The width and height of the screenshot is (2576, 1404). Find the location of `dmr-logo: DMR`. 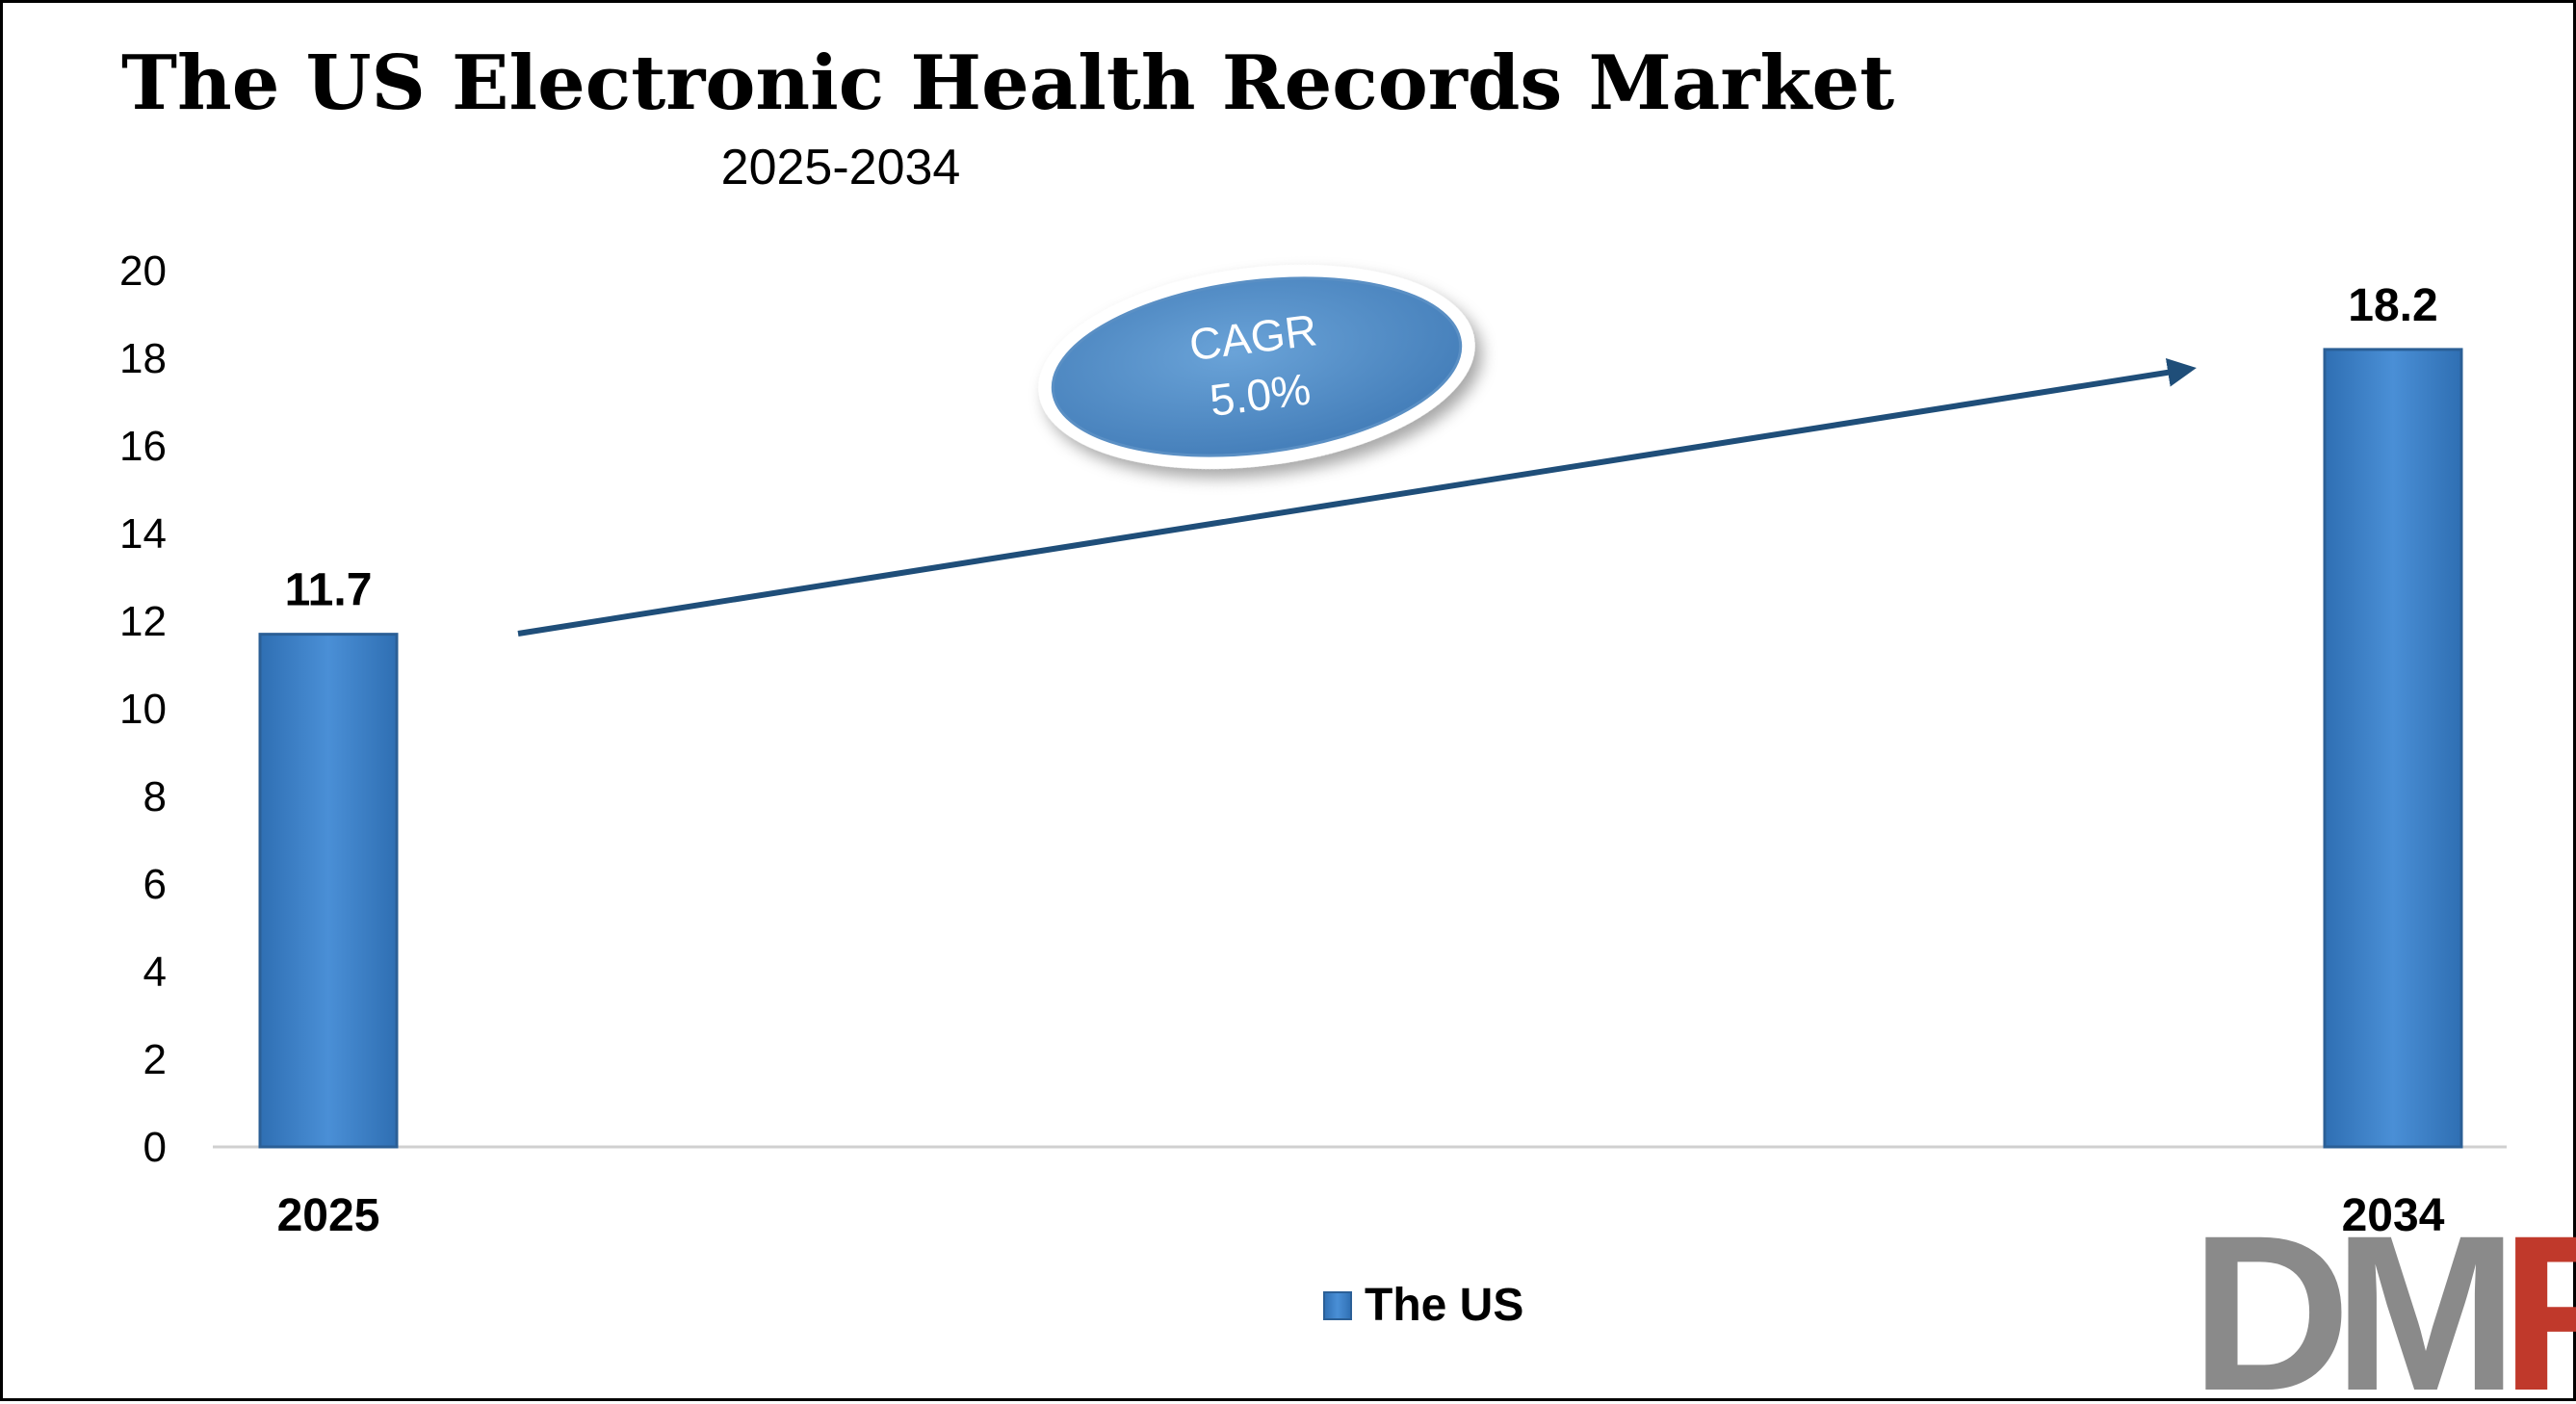

dmr-logo: DMR is located at coordinates (2383, 1296).